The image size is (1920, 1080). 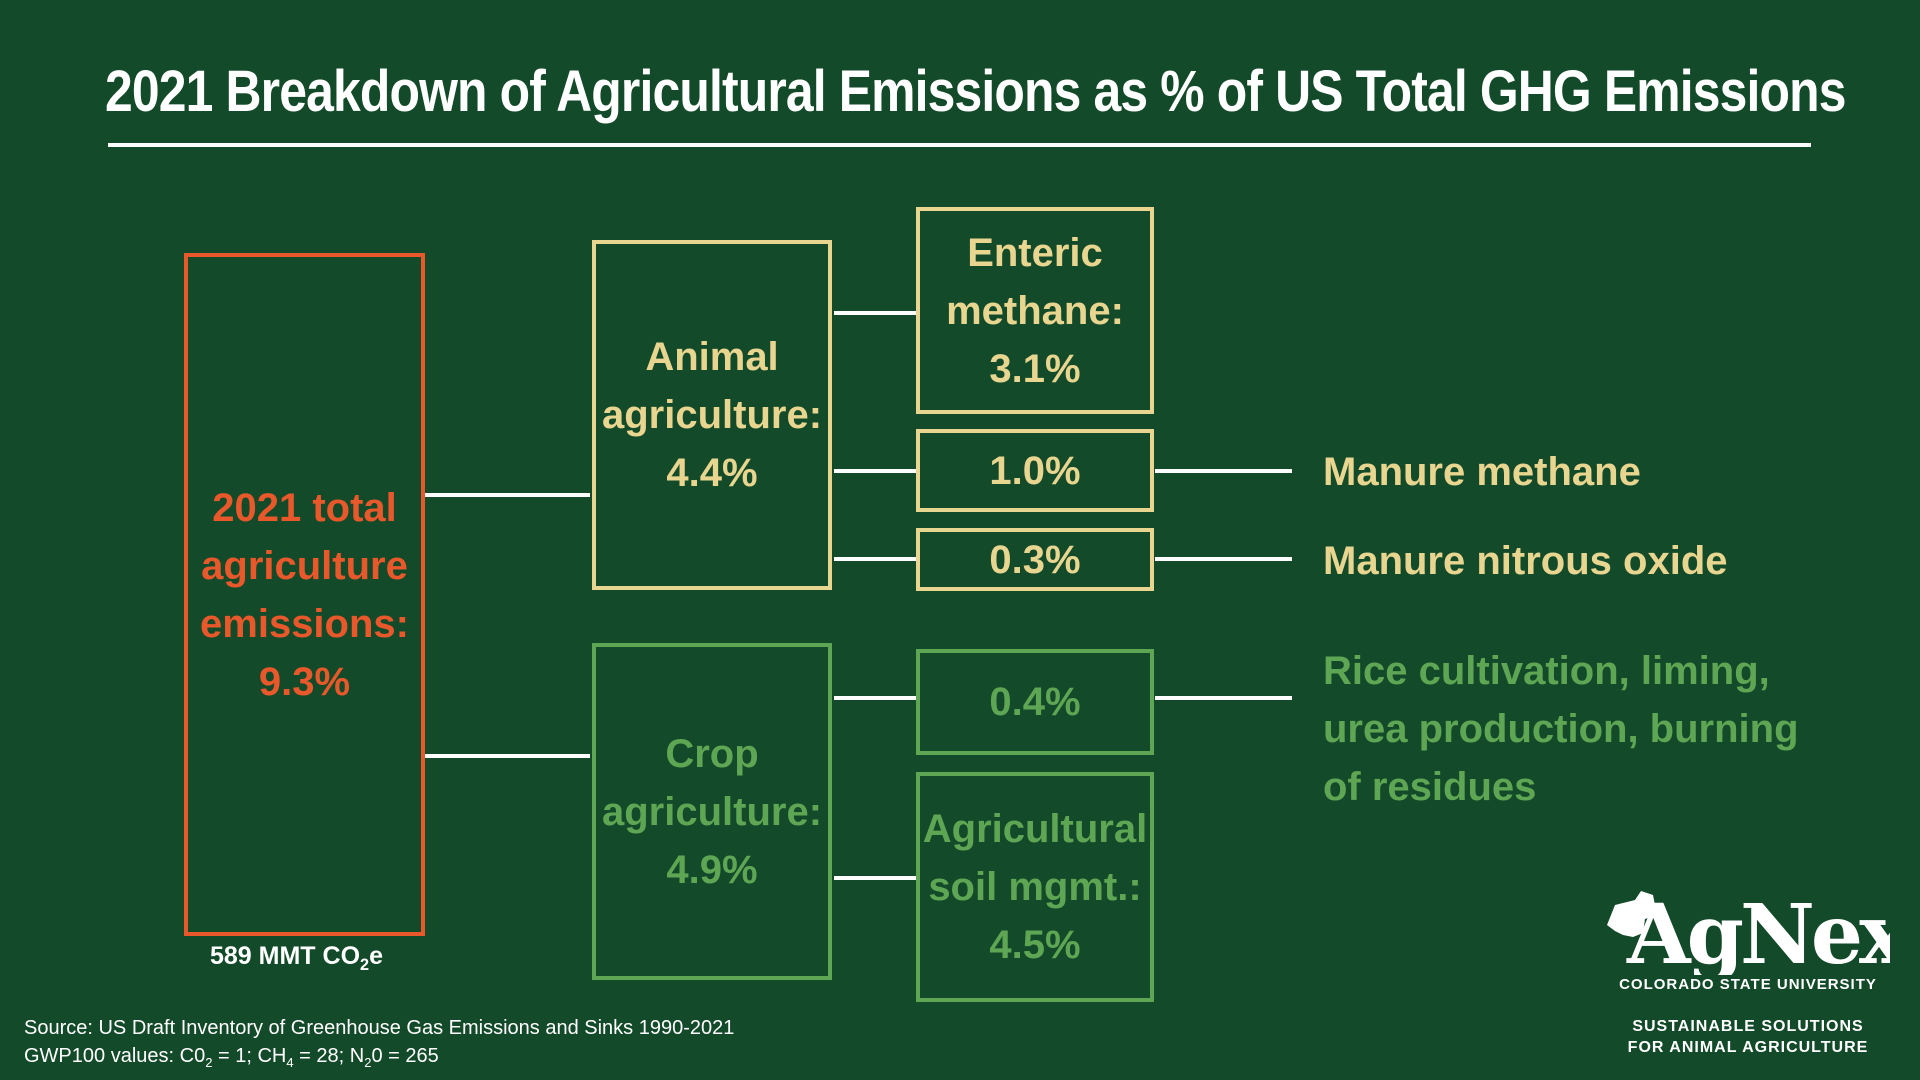 I want to click on crop-agriculture-box: Crop agriculture: 4.9%, so click(x=712, y=811).